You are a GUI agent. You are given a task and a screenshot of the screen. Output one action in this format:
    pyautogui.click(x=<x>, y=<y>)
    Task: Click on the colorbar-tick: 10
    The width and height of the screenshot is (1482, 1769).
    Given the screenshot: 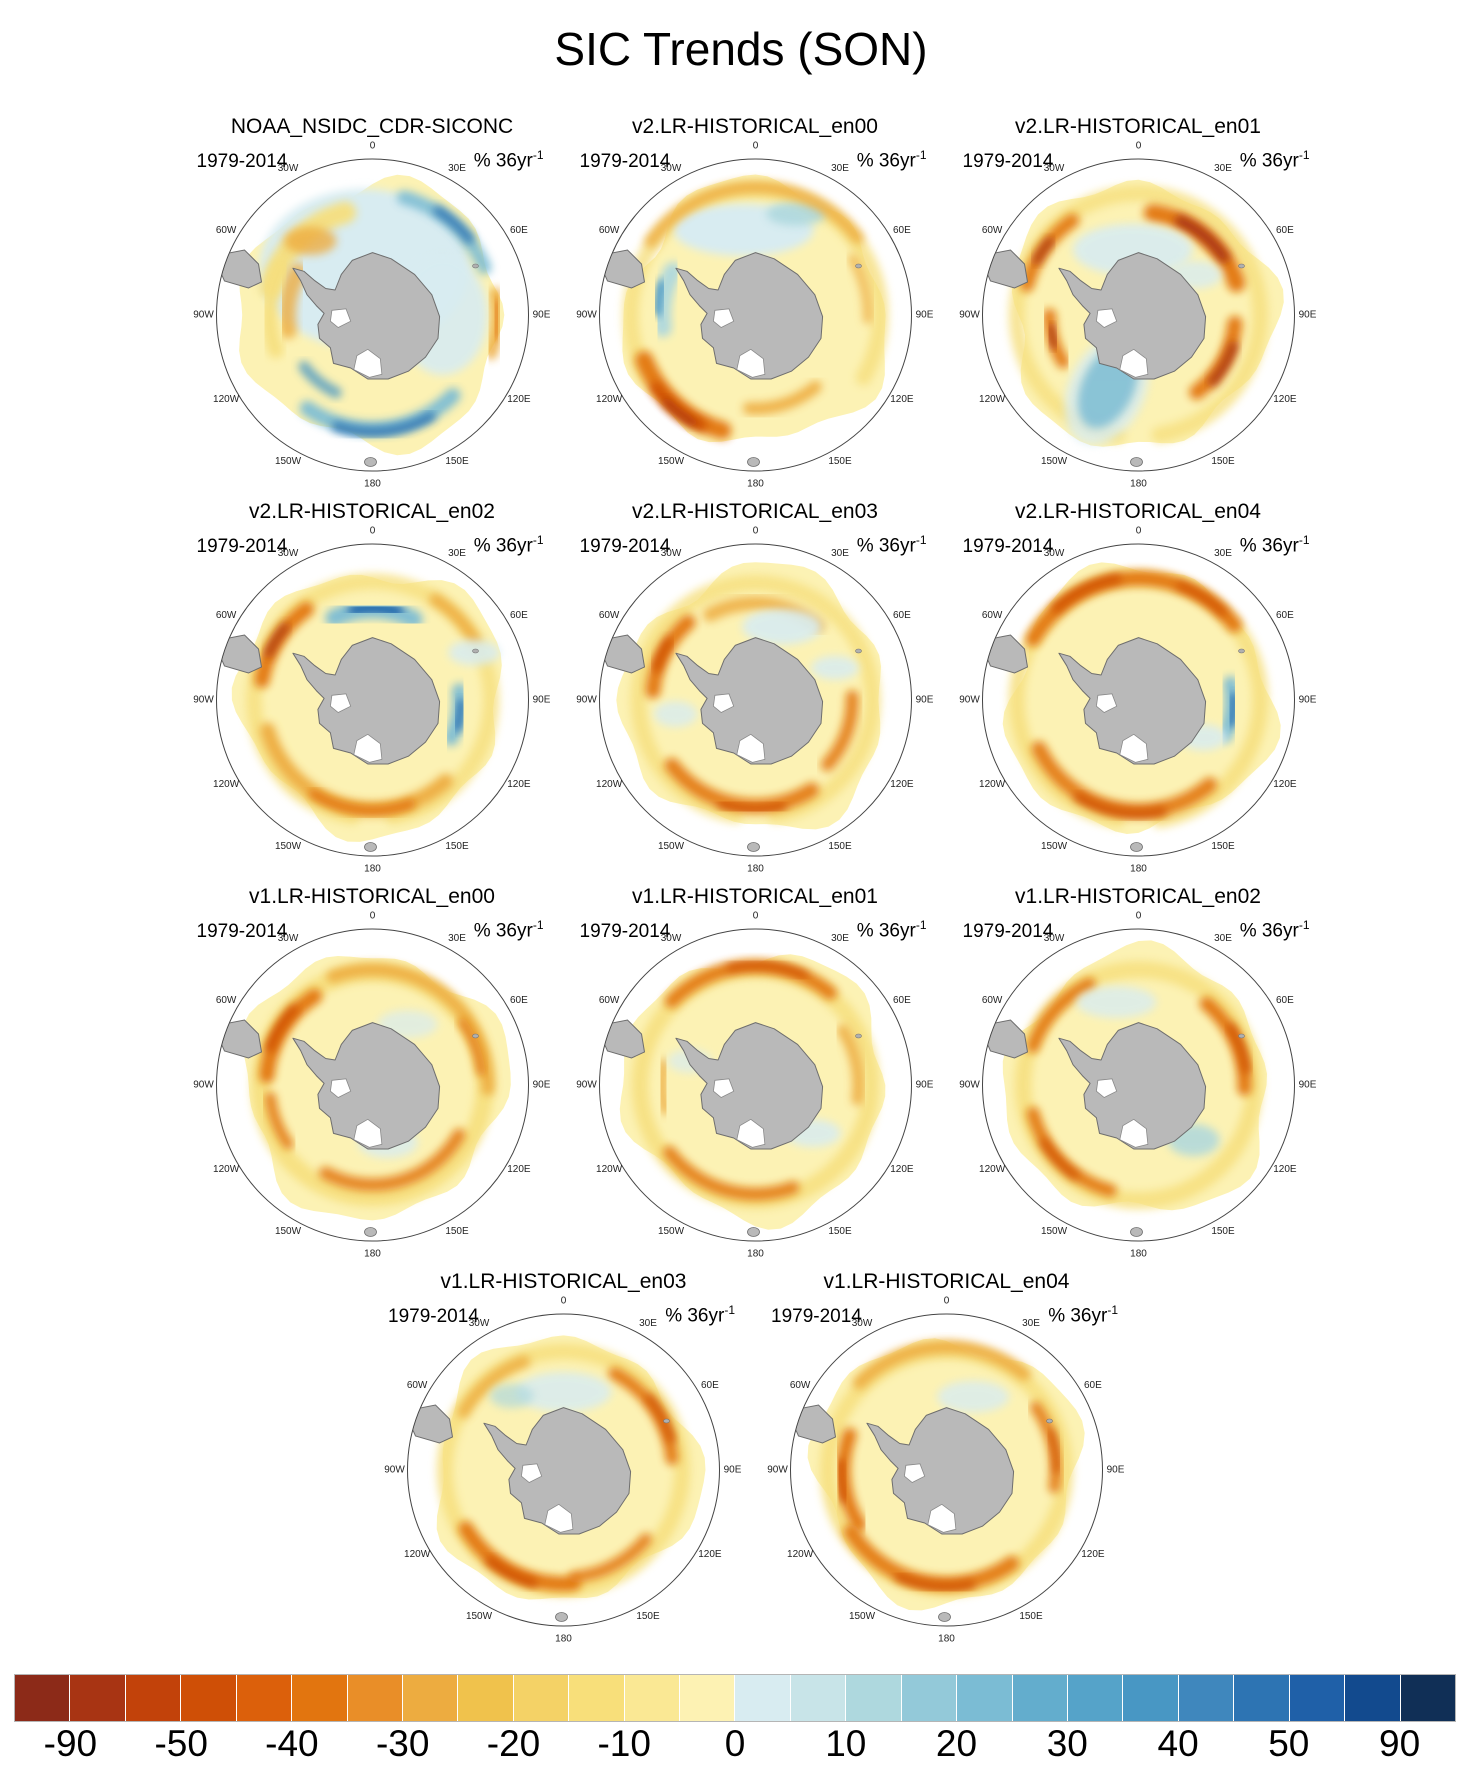 What is the action you would take?
    pyautogui.click(x=846, y=1743)
    